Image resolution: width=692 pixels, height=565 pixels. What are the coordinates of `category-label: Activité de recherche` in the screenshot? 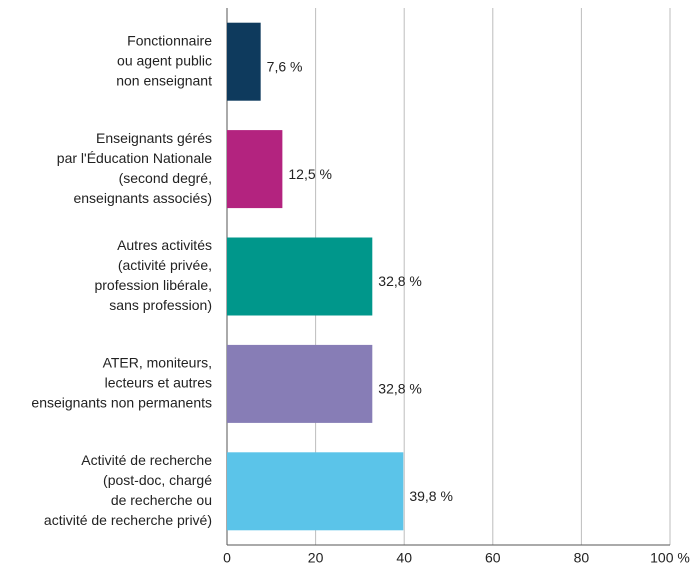 It's located at (146, 460).